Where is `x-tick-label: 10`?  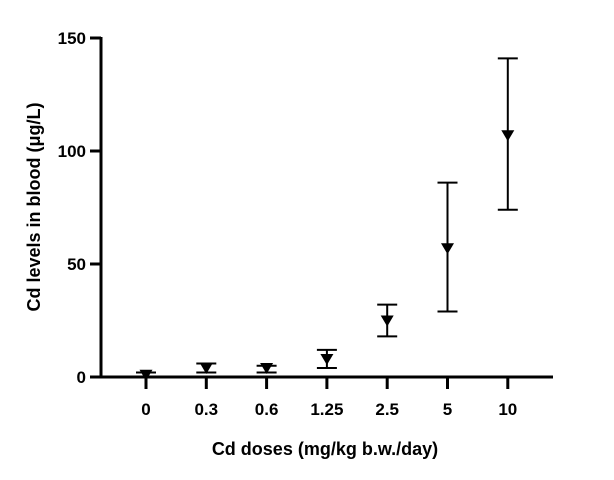
x-tick-label: 10 is located at coordinates (507, 409).